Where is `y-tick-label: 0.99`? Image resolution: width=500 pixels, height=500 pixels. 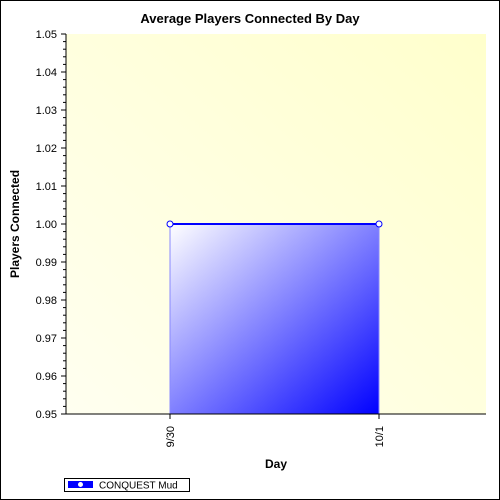 y-tick-label: 0.99 is located at coordinates (46, 263).